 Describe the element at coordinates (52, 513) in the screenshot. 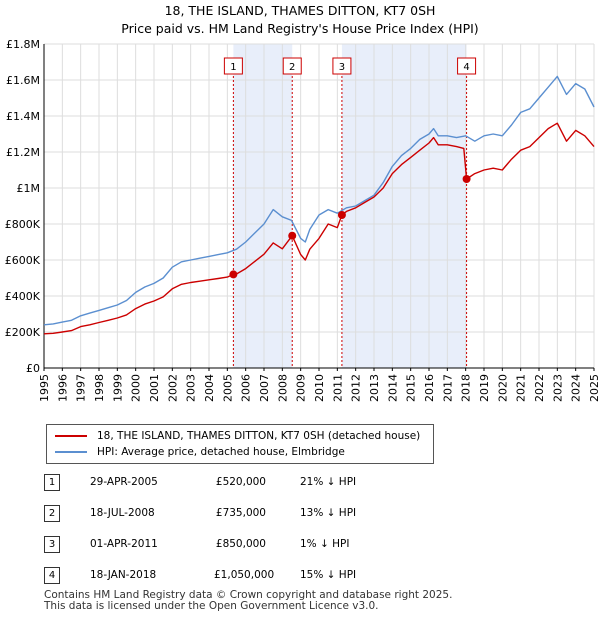

I see `transaction-number: 2` at that location.